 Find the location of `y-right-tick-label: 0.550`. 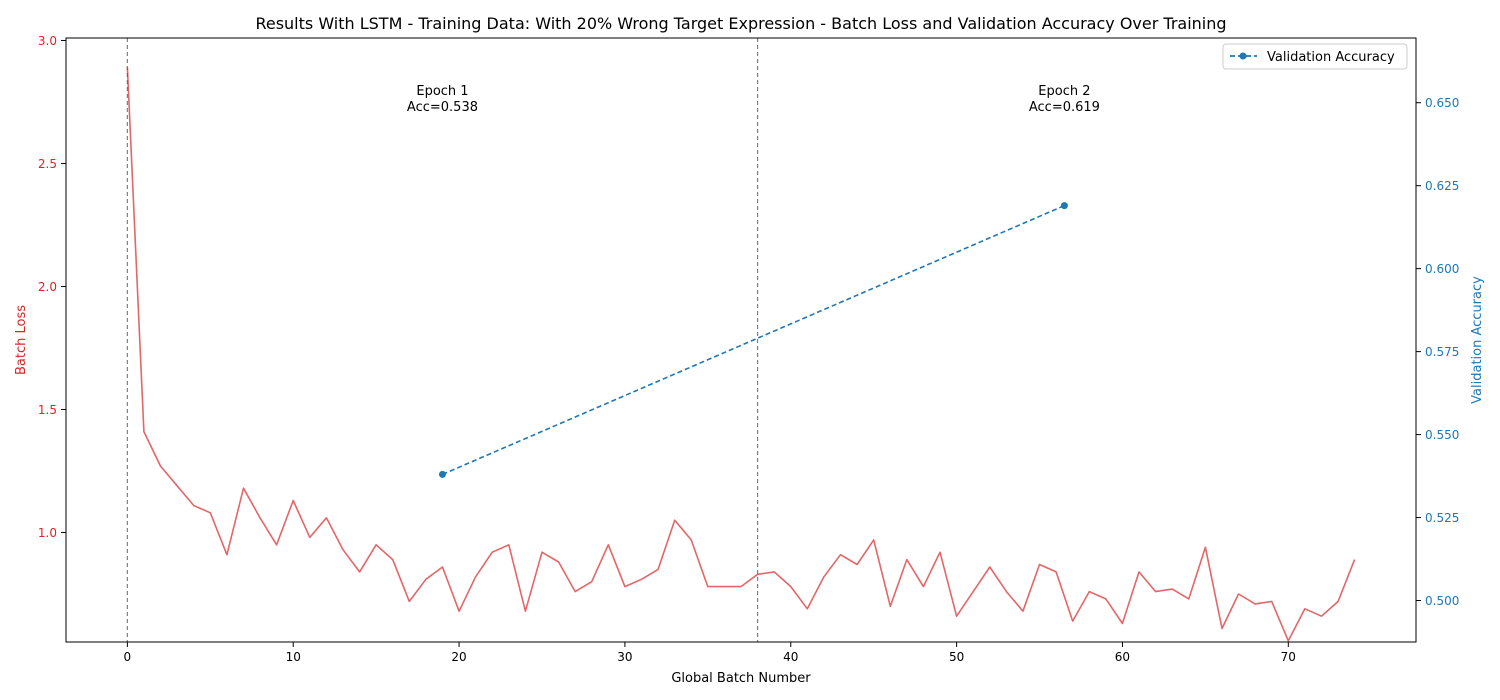

y-right-tick-label: 0.550 is located at coordinates (1442, 435).